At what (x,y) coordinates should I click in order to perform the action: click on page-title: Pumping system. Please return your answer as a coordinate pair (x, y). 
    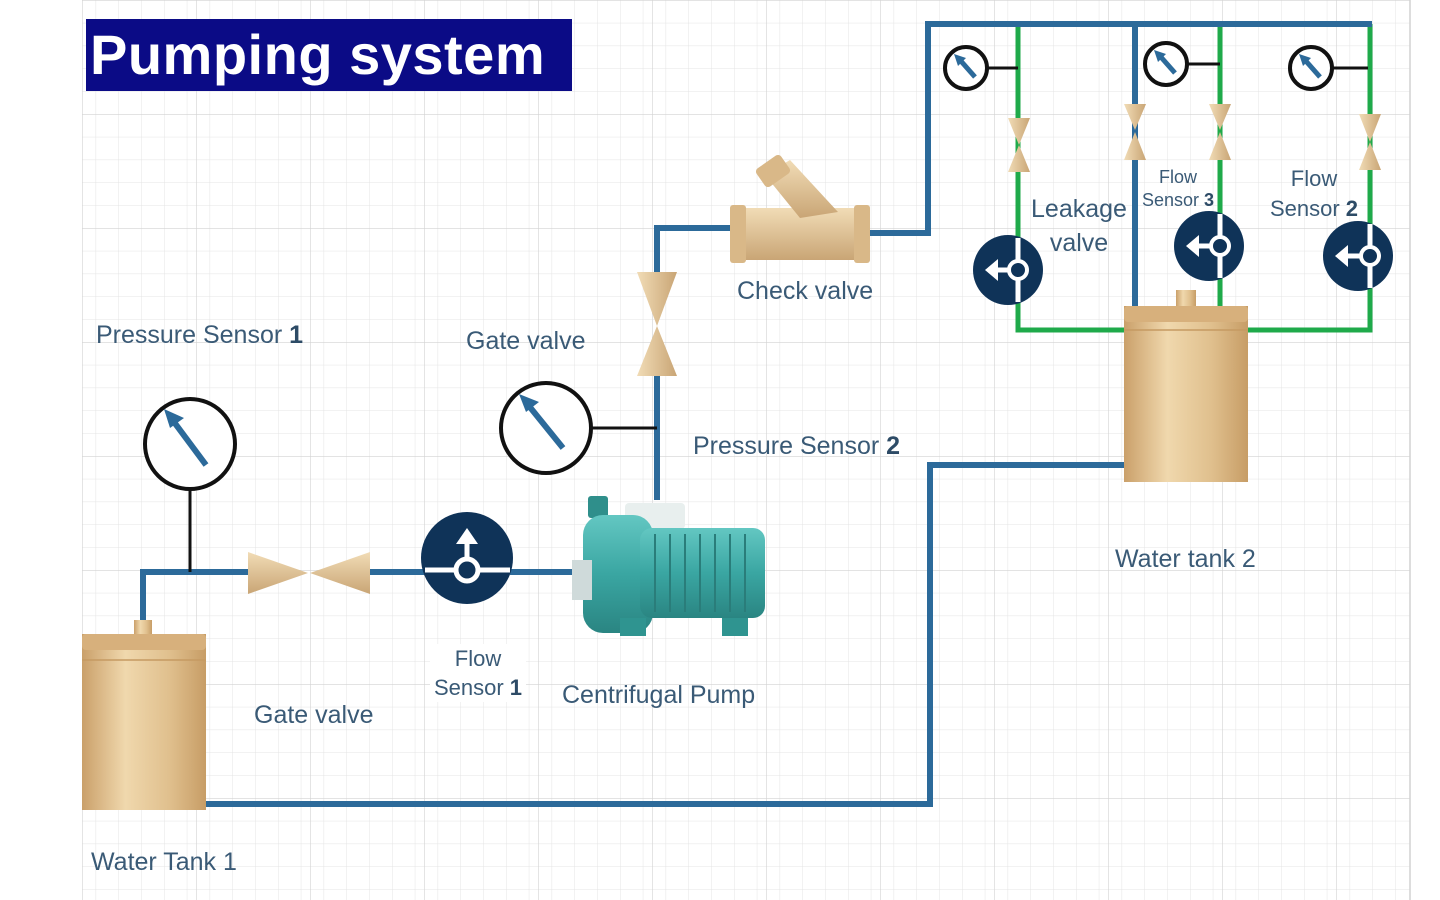
    Looking at the image, I should click on (329, 55).